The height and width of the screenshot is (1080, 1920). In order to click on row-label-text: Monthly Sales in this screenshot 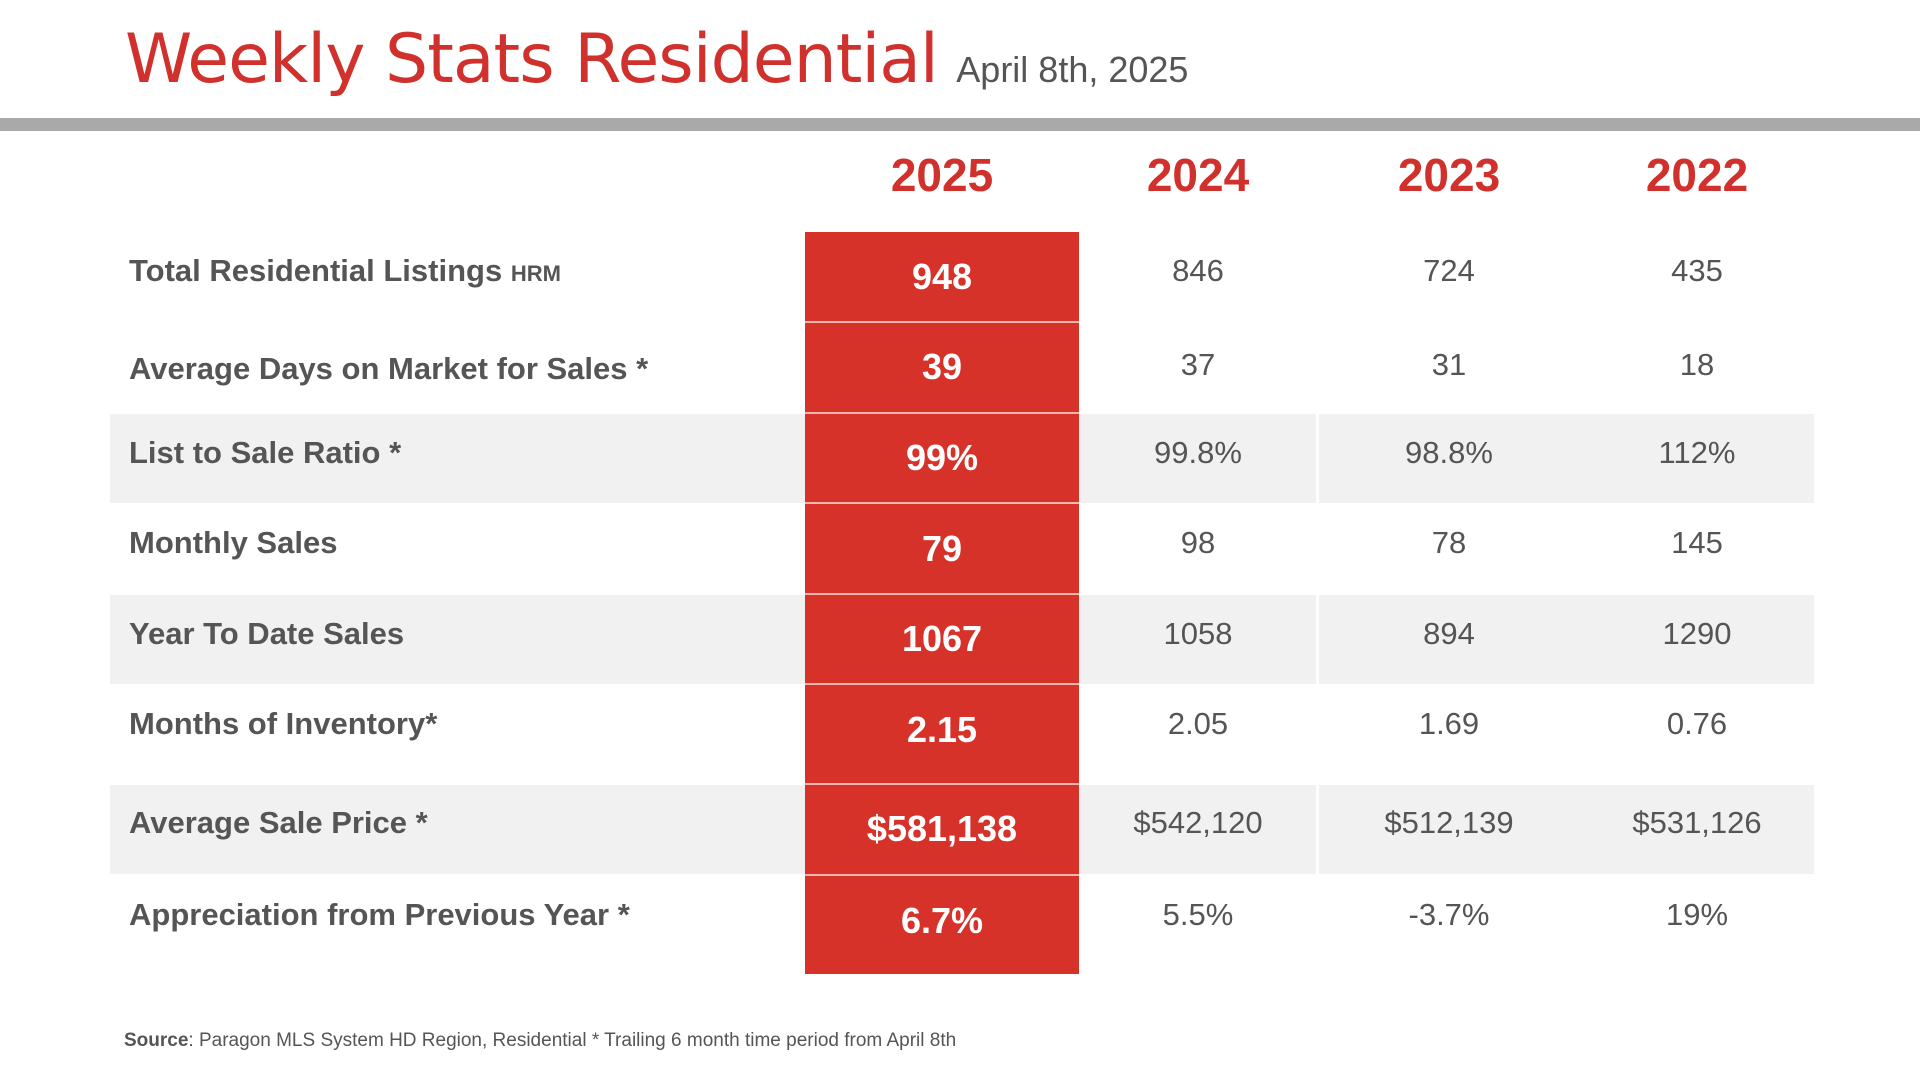, I will do `click(233, 542)`.